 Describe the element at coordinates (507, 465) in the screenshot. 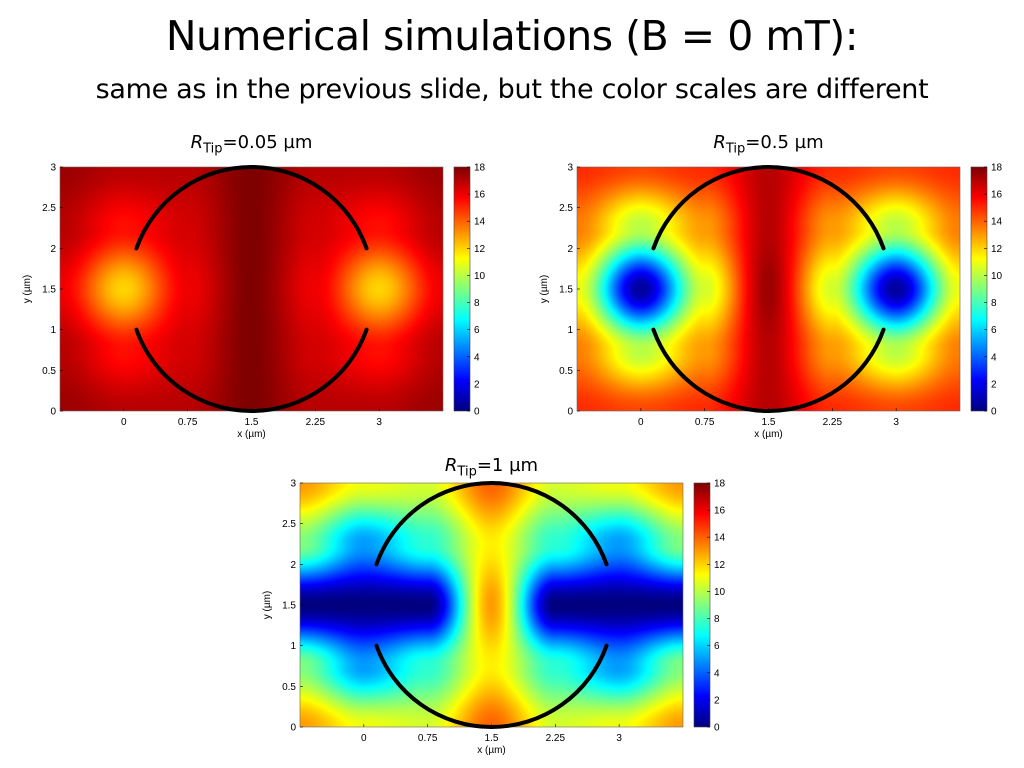

I see `title-value: =1 µm` at that location.